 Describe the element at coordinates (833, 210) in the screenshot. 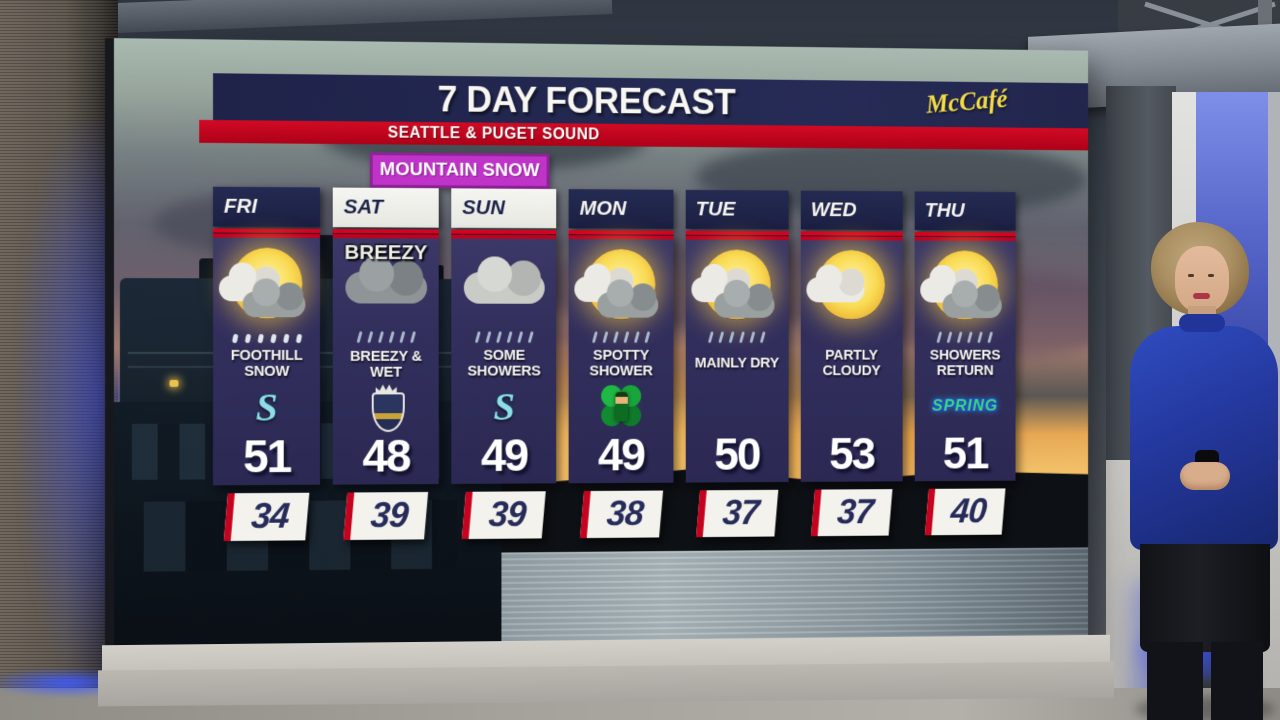

I see `day-label: WED` at that location.